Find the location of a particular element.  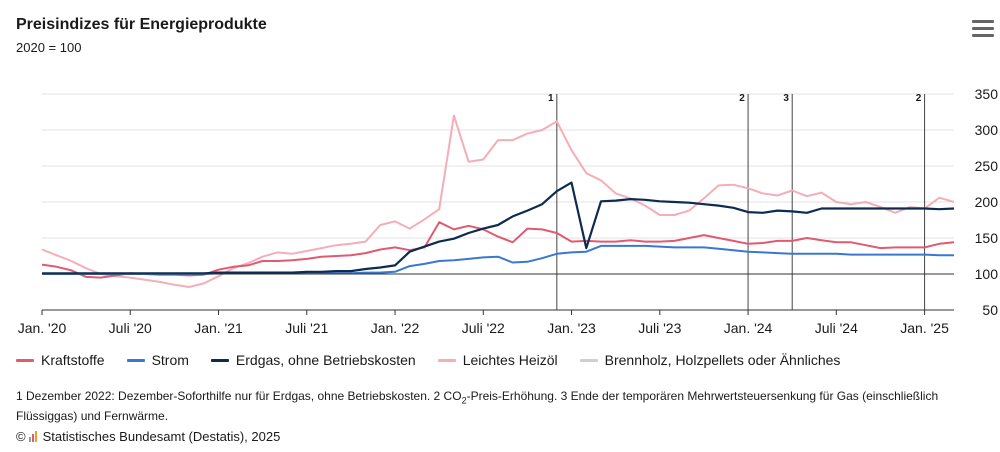

x-tick-label: Jan. '22 is located at coordinates (395, 328).